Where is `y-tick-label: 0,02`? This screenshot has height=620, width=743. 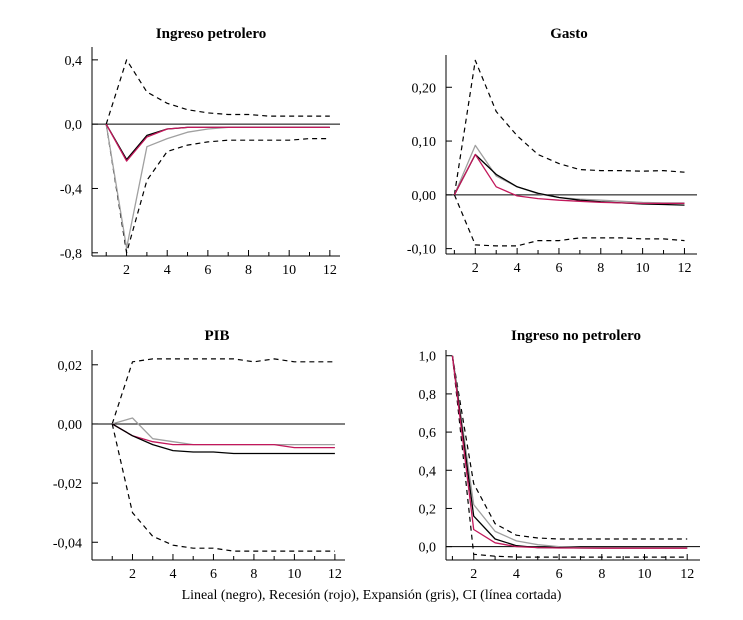
y-tick-label: 0,02 is located at coordinates (70, 366).